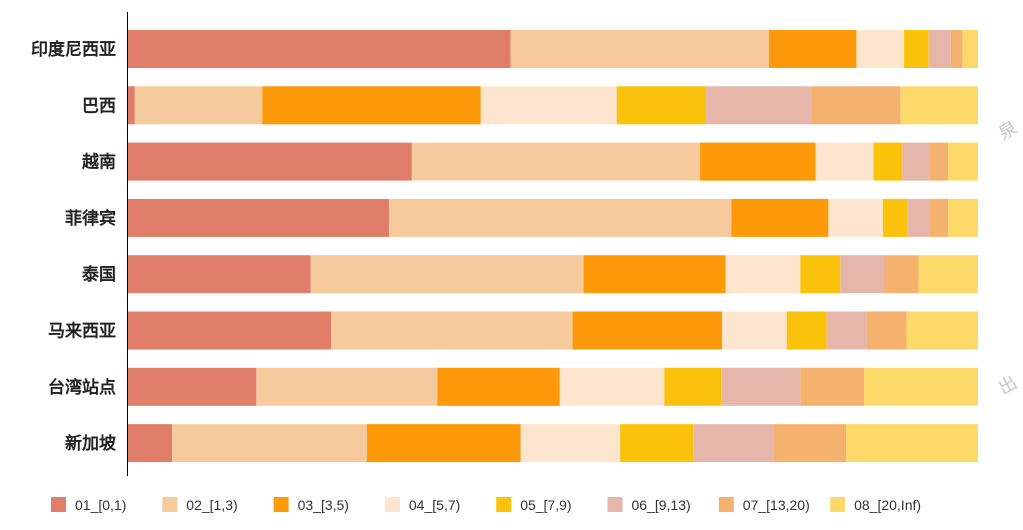 Image resolution: width=1023 pixels, height=530 pixels. Describe the element at coordinates (99, 106) in the screenshot. I see `category-label: 巴西` at that location.